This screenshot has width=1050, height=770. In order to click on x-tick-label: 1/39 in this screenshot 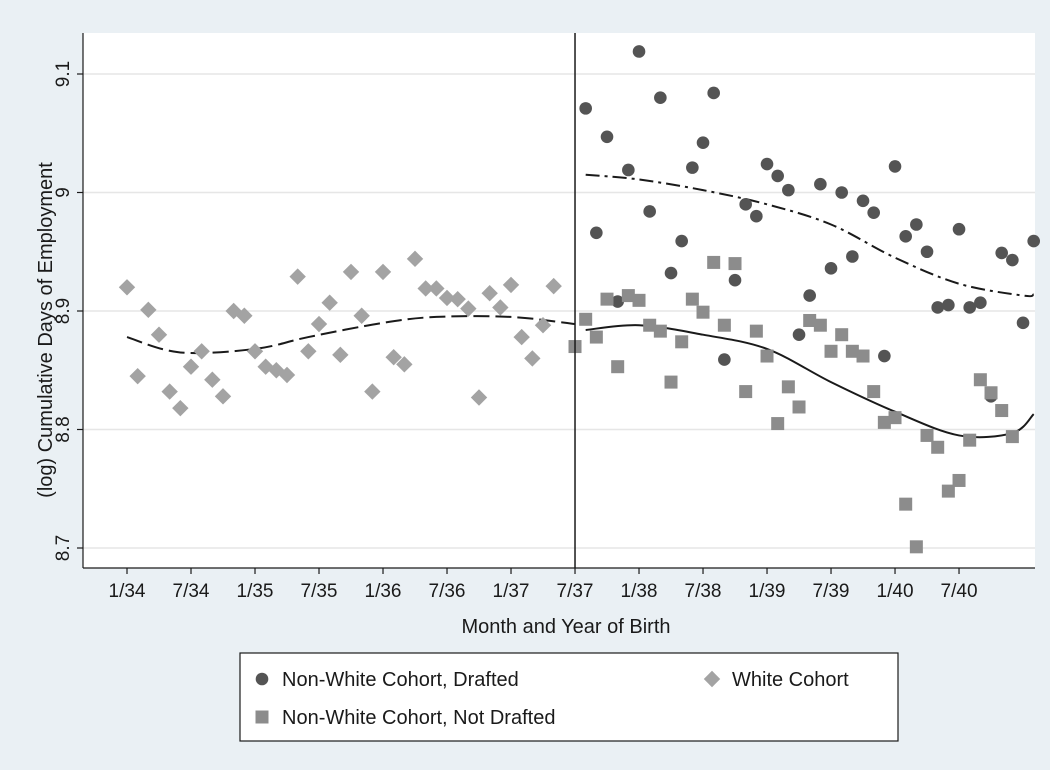, I will do `click(767, 591)`.